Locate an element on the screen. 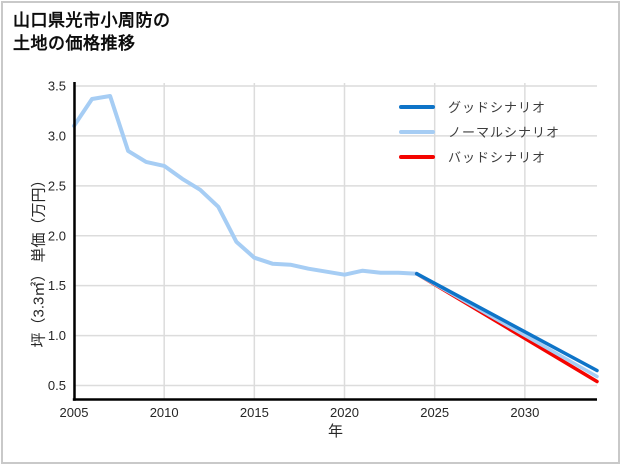 The width and height of the screenshot is (621, 465). y-tick-label: 2.5 is located at coordinates (57, 185).